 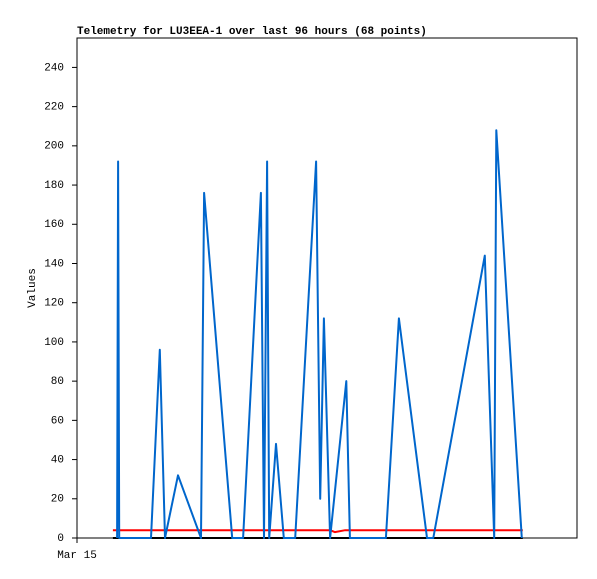 I want to click on y-tick-label: 140, so click(x=54, y=264).